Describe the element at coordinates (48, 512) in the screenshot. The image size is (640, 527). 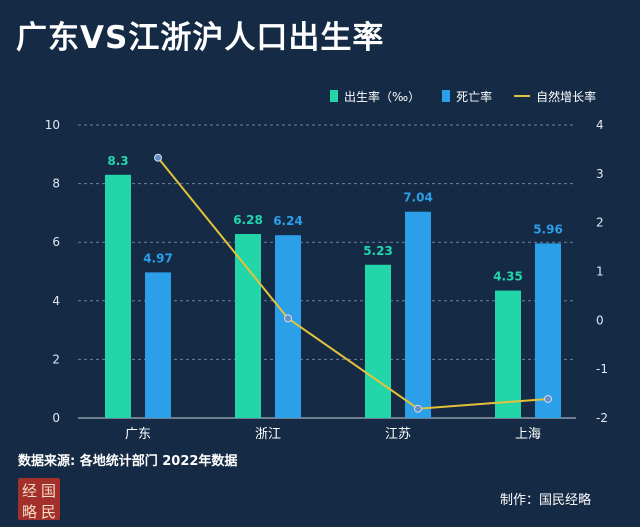
I see `seal-char: 民` at that location.